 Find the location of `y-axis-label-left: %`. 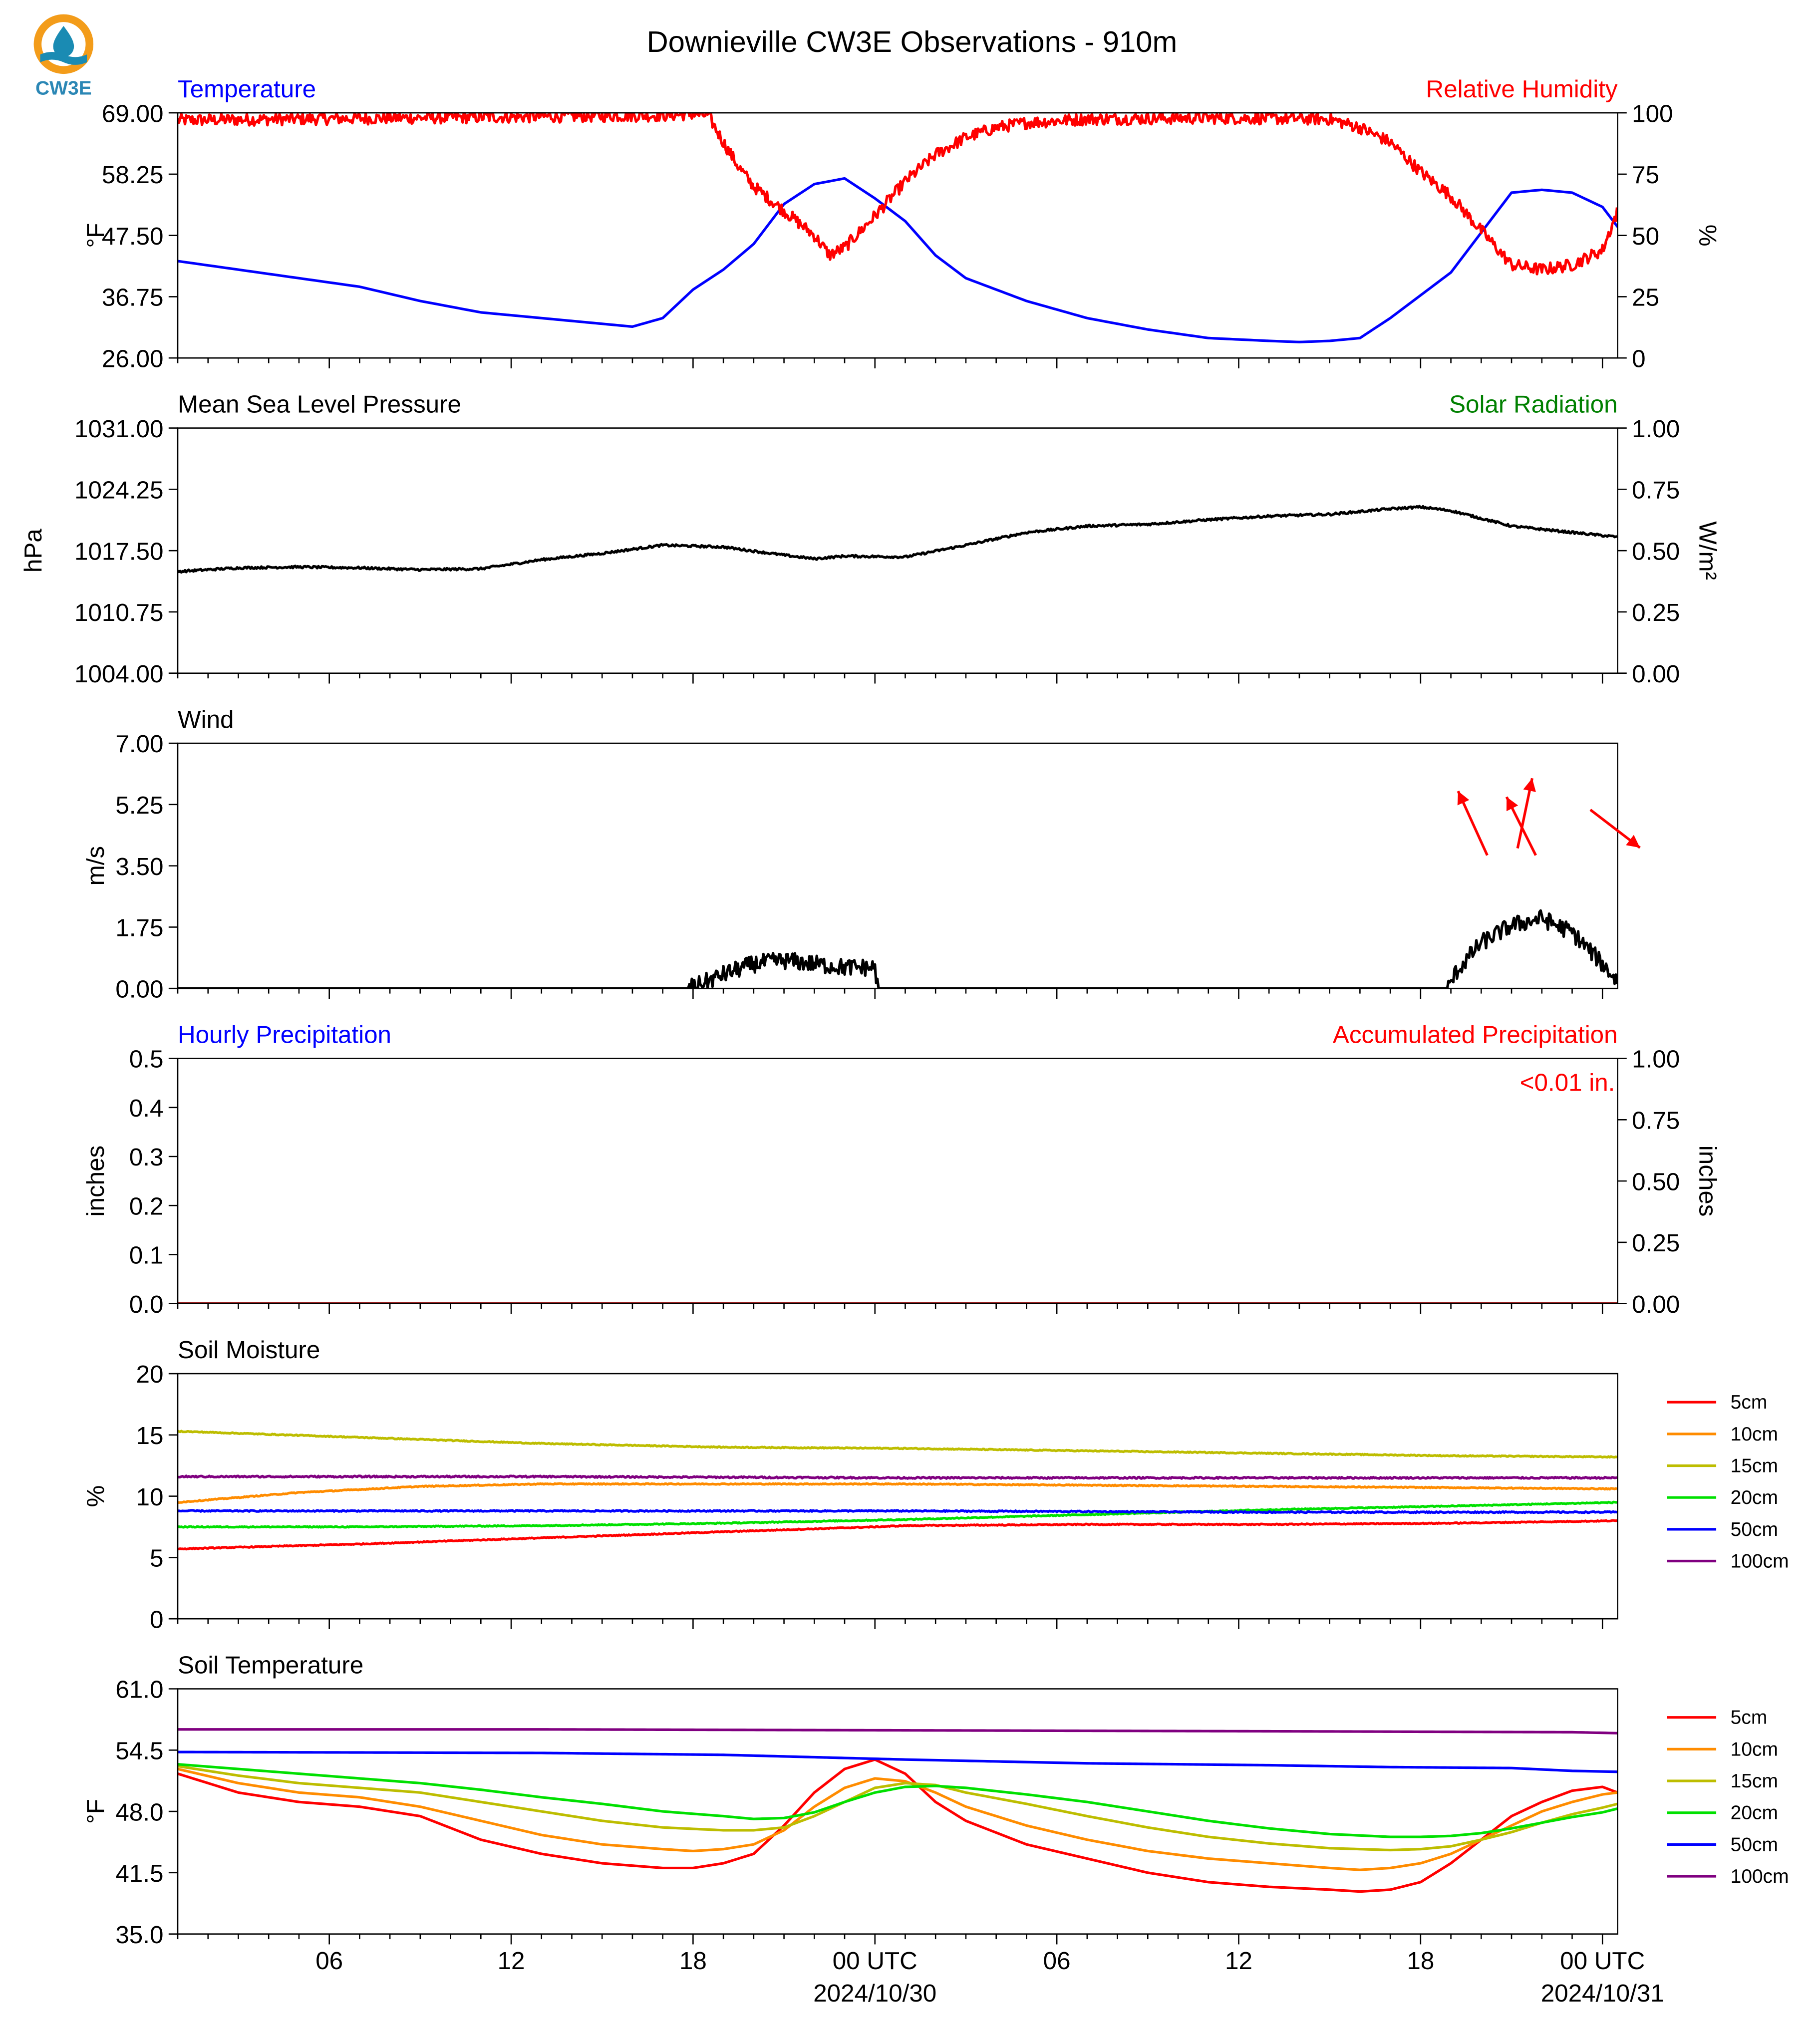

y-axis-label-left: % is located at coordinates (95, 1496).